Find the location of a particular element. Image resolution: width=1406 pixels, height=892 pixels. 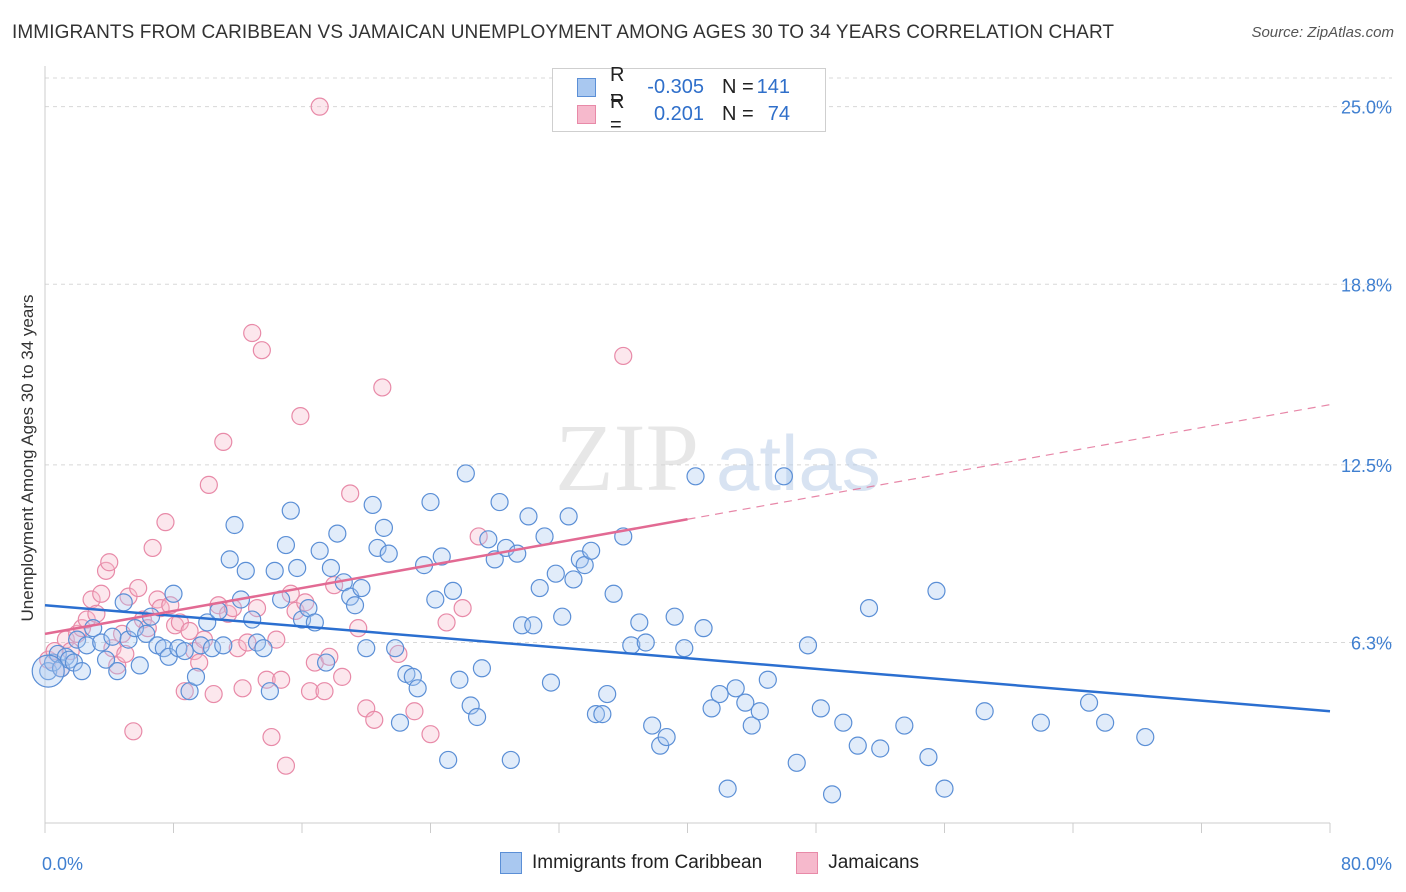

y-tick-label: 25.0% is located at coordinates (1366, 108).